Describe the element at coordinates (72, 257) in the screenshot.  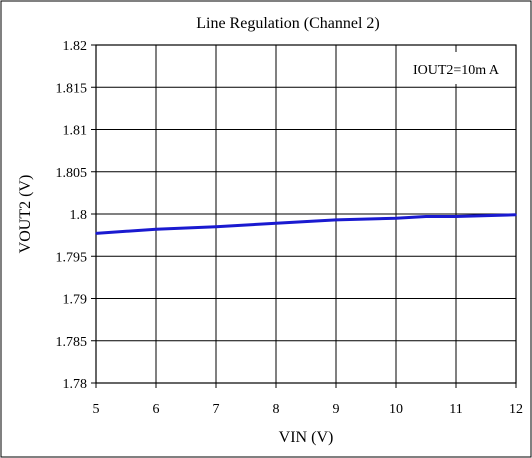
I see `y-tick-label: 1.795` at that location.